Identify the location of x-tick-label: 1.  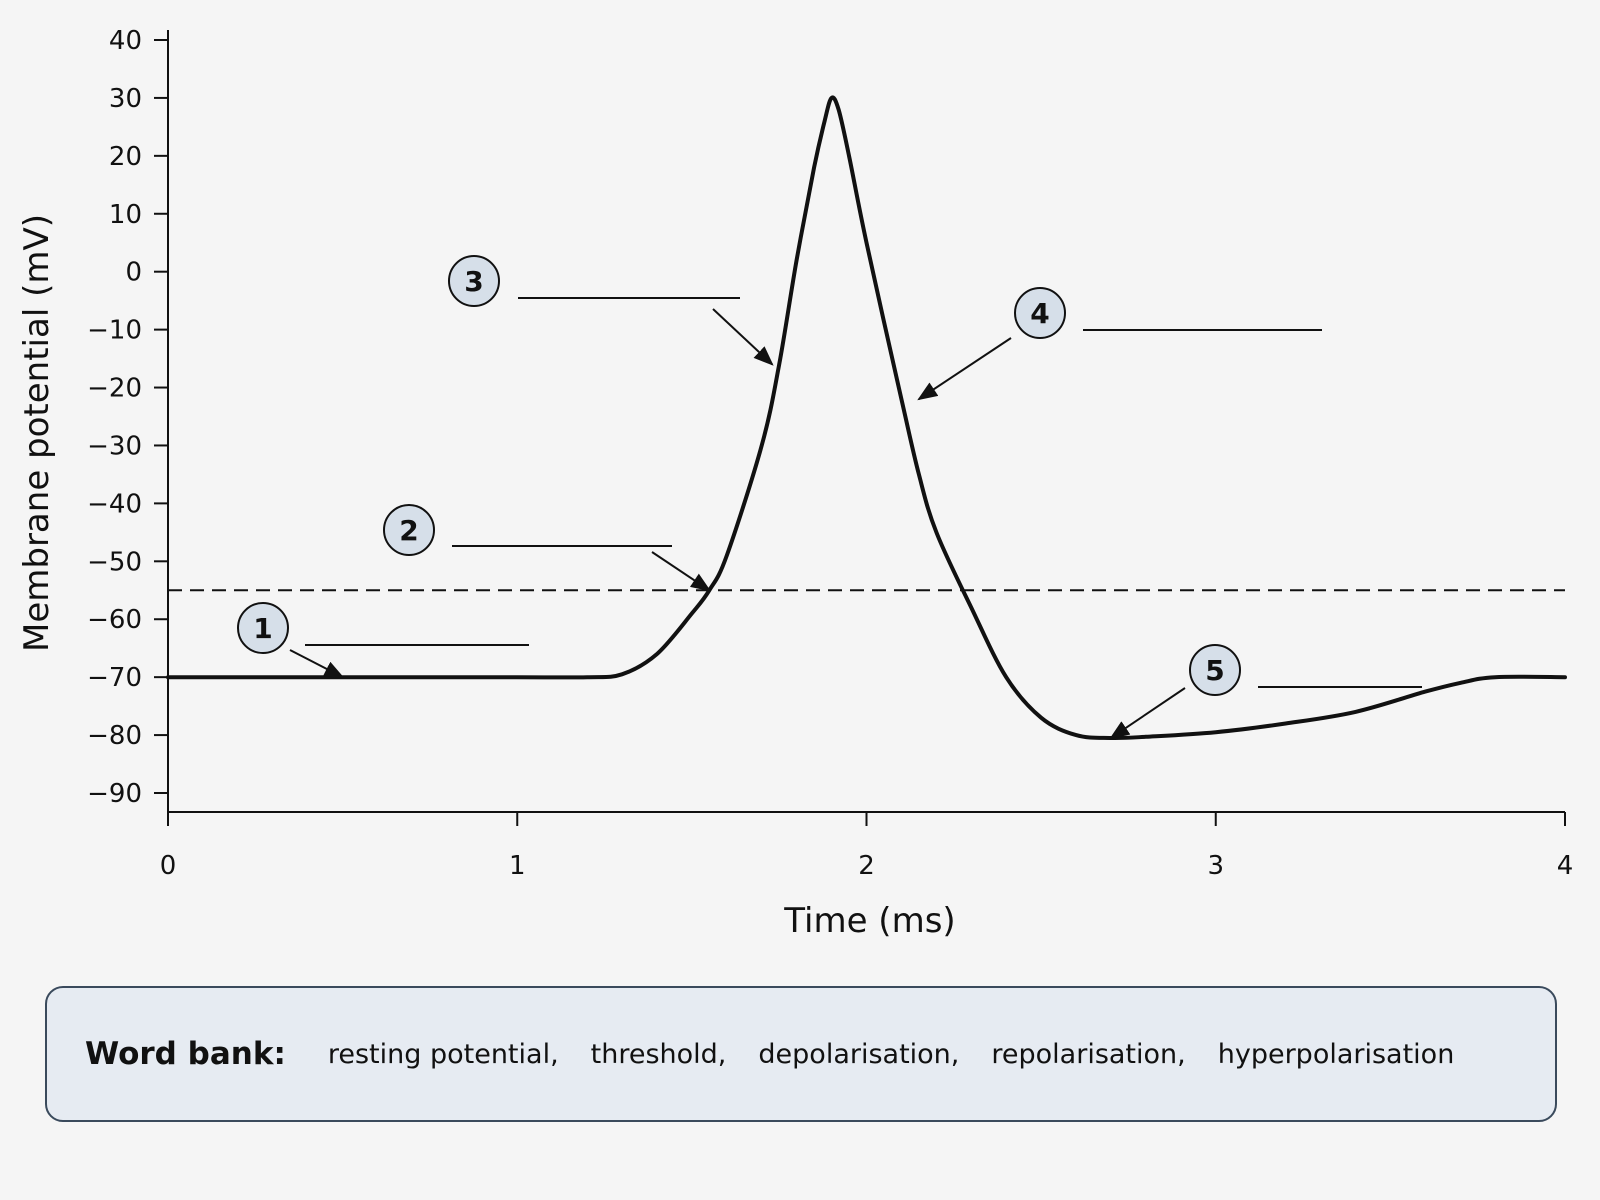
(517, 866).